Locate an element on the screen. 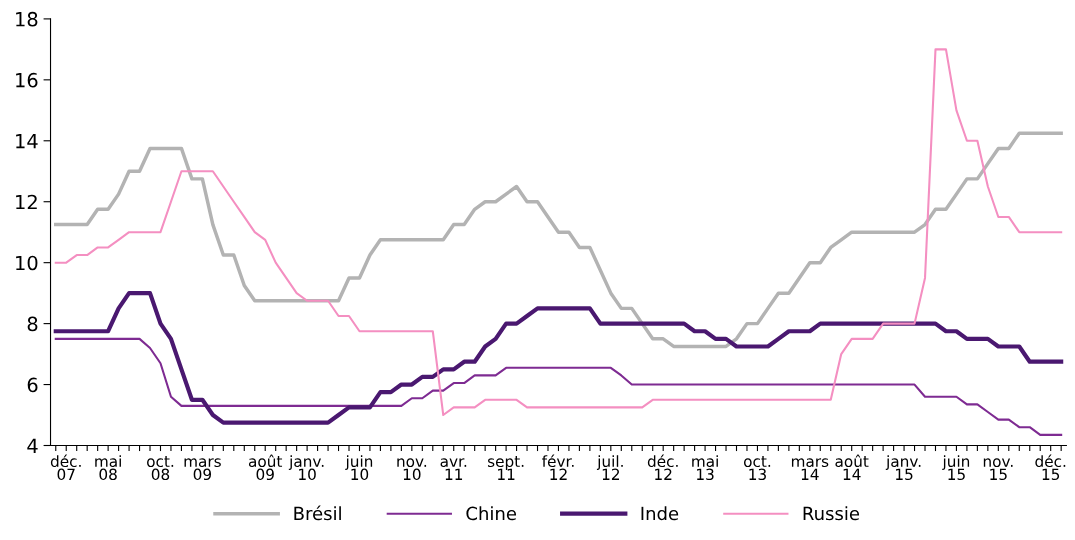  x-tick-label: mars 09 is located at coordinates (202, 469).